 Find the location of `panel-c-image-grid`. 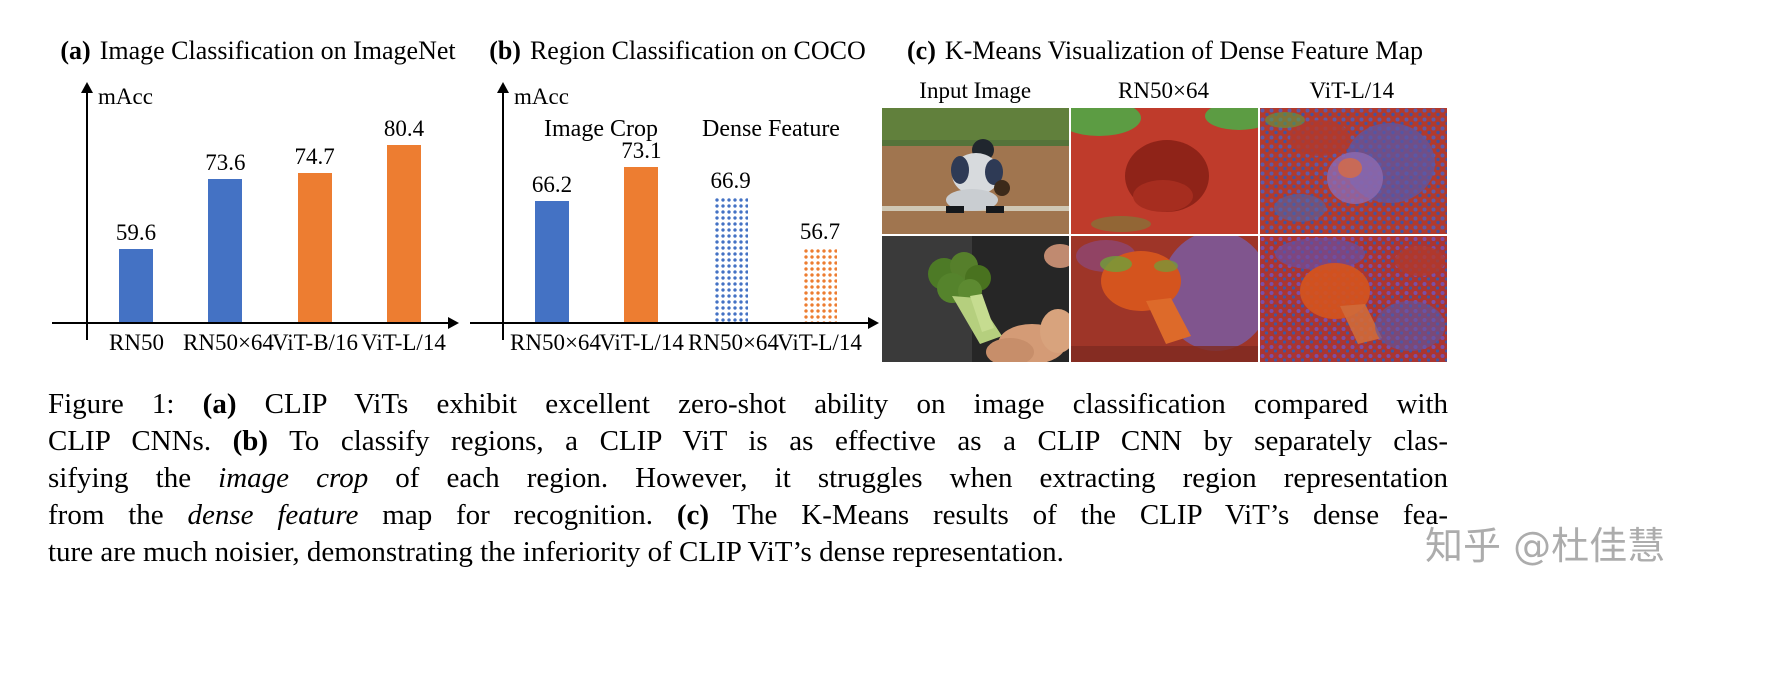

panel-c-image-grid is located at coordinates (1164, 235).